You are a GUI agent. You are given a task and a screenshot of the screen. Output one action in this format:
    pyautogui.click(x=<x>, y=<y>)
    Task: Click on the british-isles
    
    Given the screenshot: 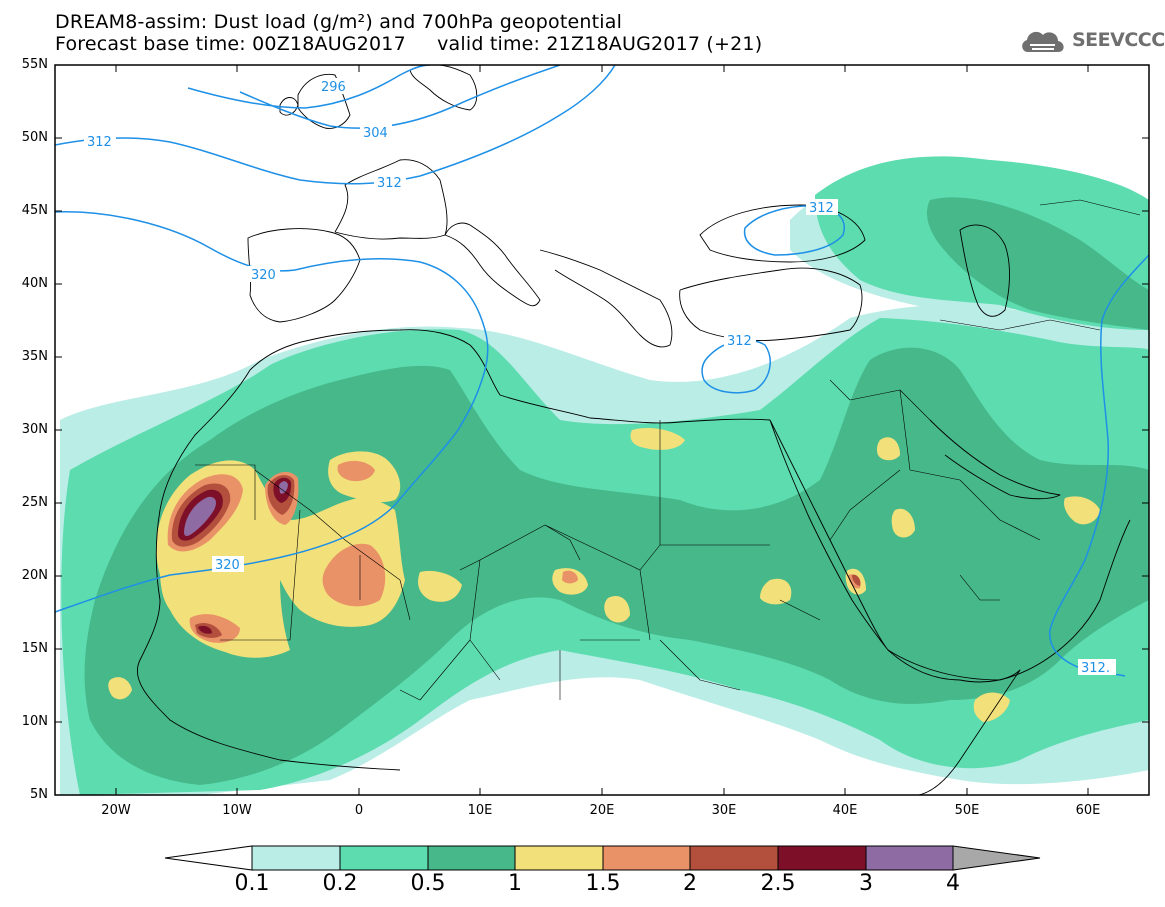 What is the action you would take?
    pyautogui.click(x=315, y=101)
    